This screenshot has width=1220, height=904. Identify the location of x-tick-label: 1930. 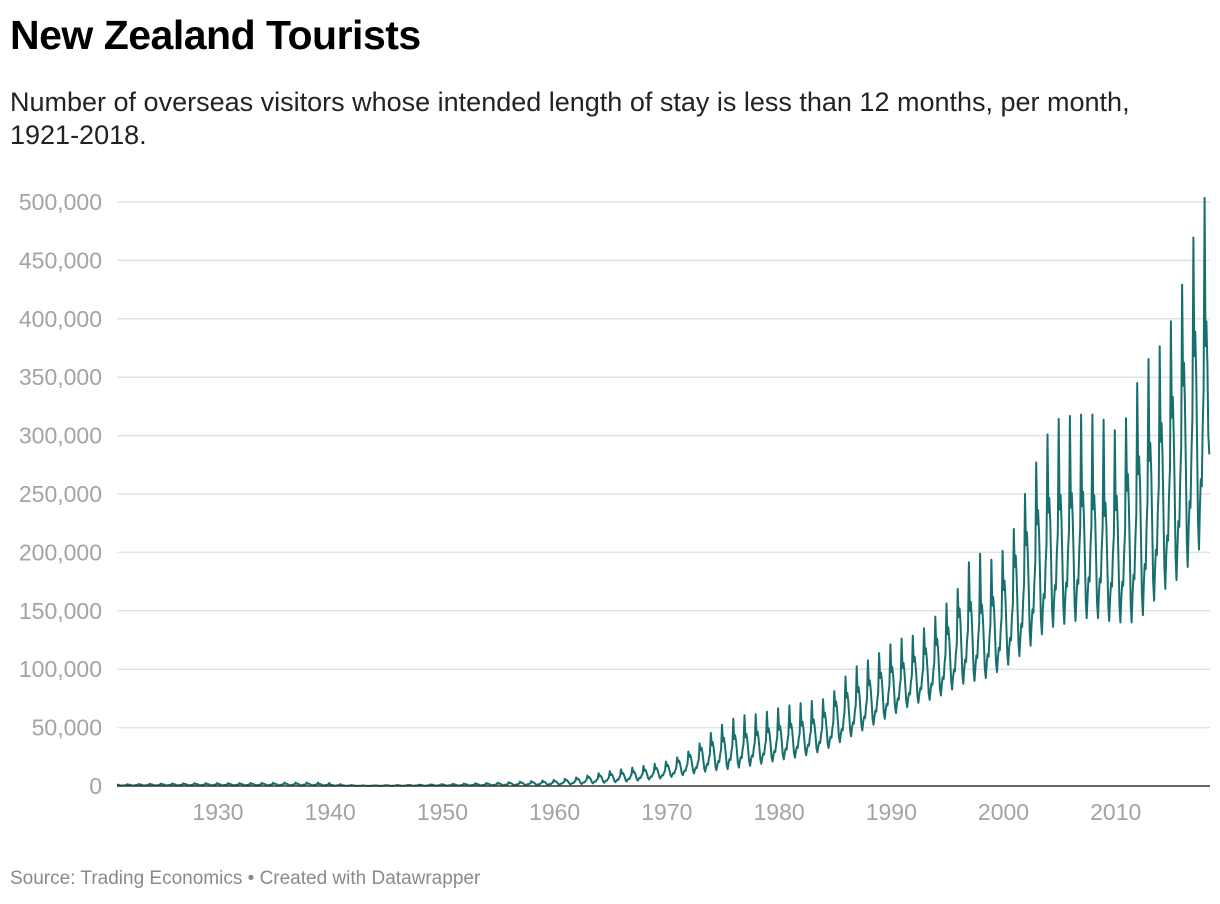
(217, 812).